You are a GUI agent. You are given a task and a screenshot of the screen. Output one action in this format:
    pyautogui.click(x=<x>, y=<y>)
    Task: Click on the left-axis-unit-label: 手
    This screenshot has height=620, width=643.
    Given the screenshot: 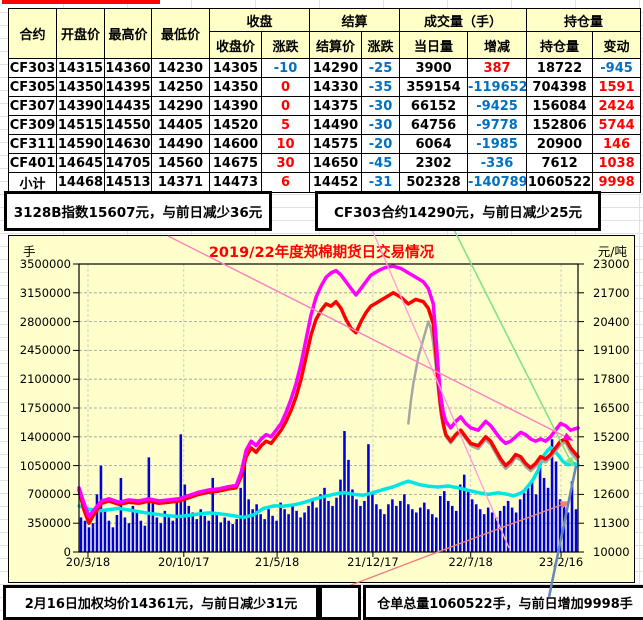 What is the action you would take?
    pyautogui.click(x=29, y=251)
    